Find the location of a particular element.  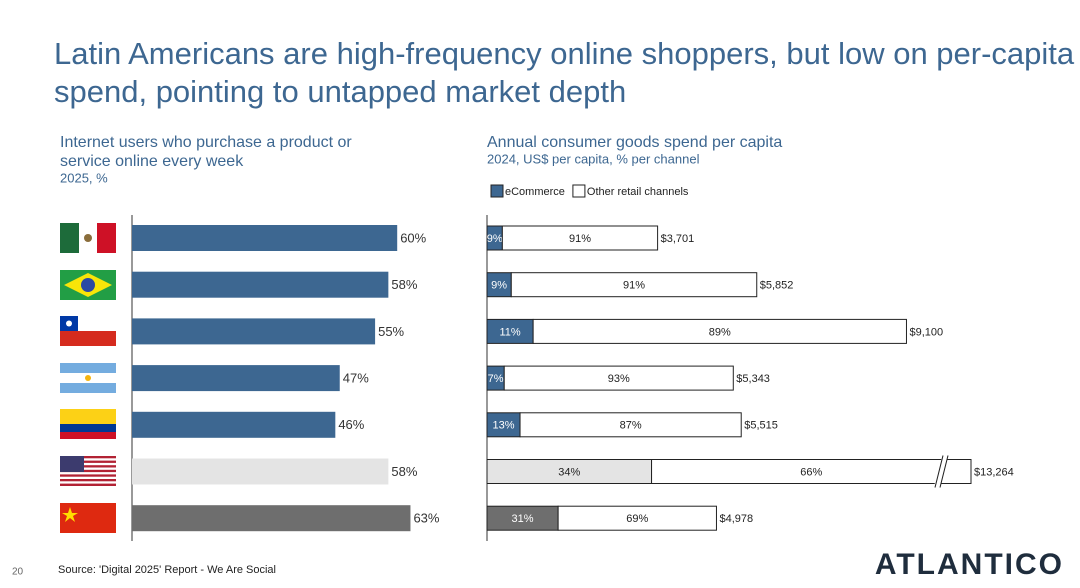

page-number: 20 is located at coordinates (18, 572).